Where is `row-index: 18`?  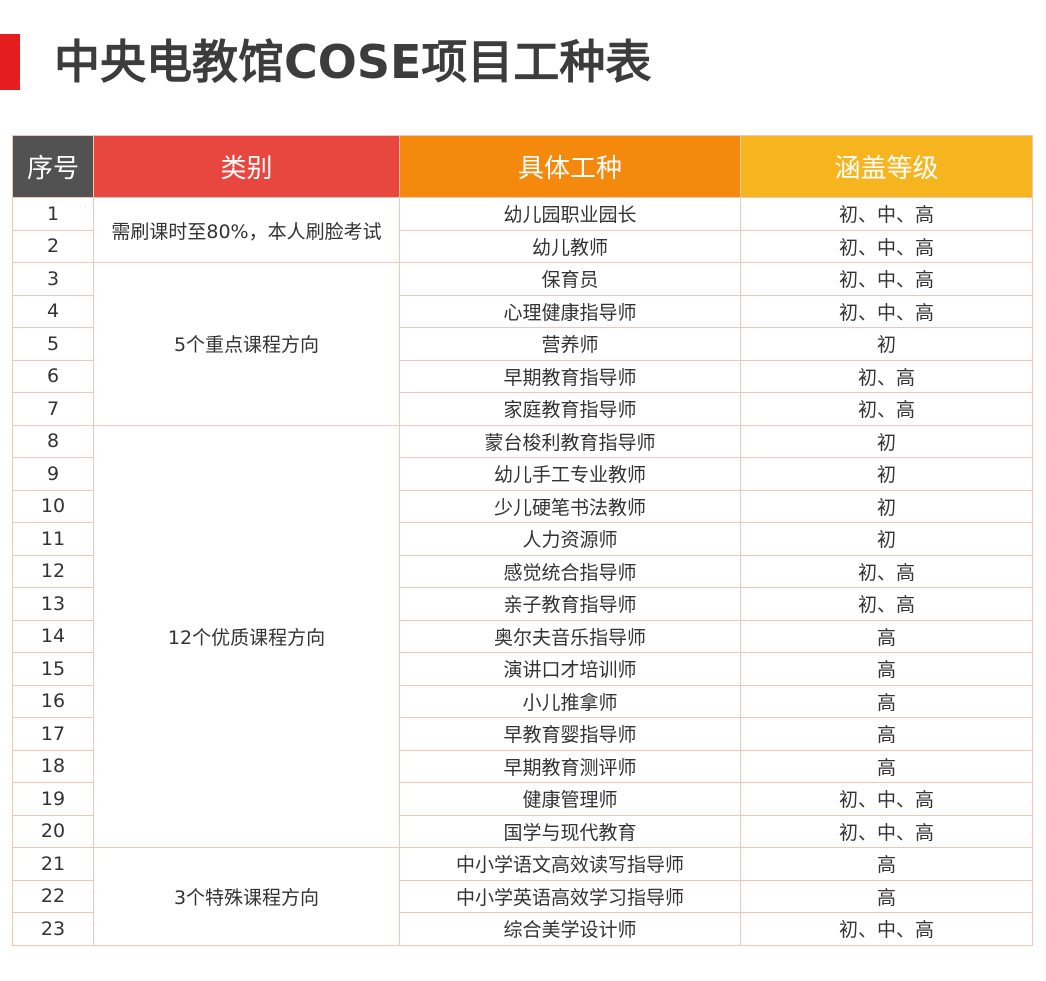
row-index: 18 is located at coordinates (53, 766).